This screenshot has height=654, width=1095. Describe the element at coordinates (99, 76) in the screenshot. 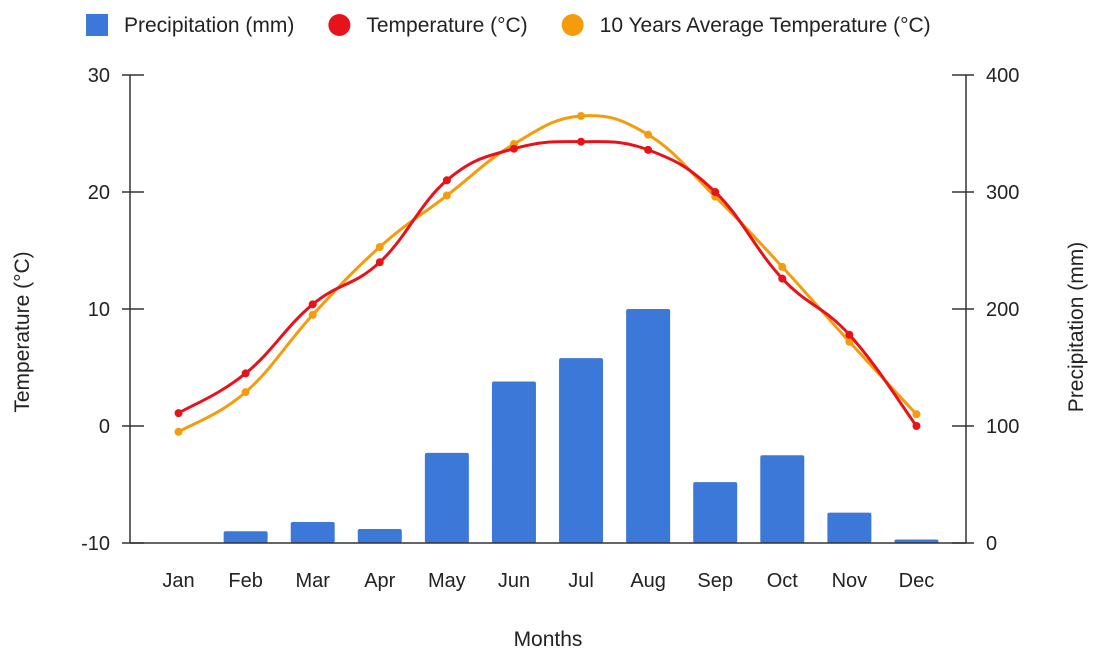

I see `y-axis-left-tick-label: 30` at that location.